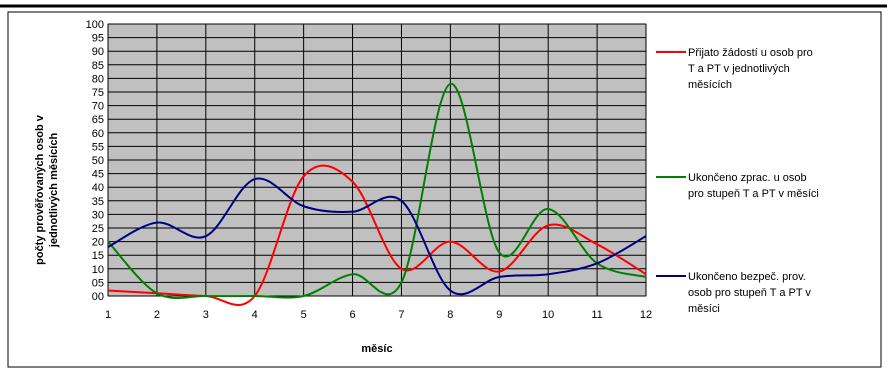 This screenshot has height=375, width=887. I want to click on y-tick-label: 45, so click(98, 175).